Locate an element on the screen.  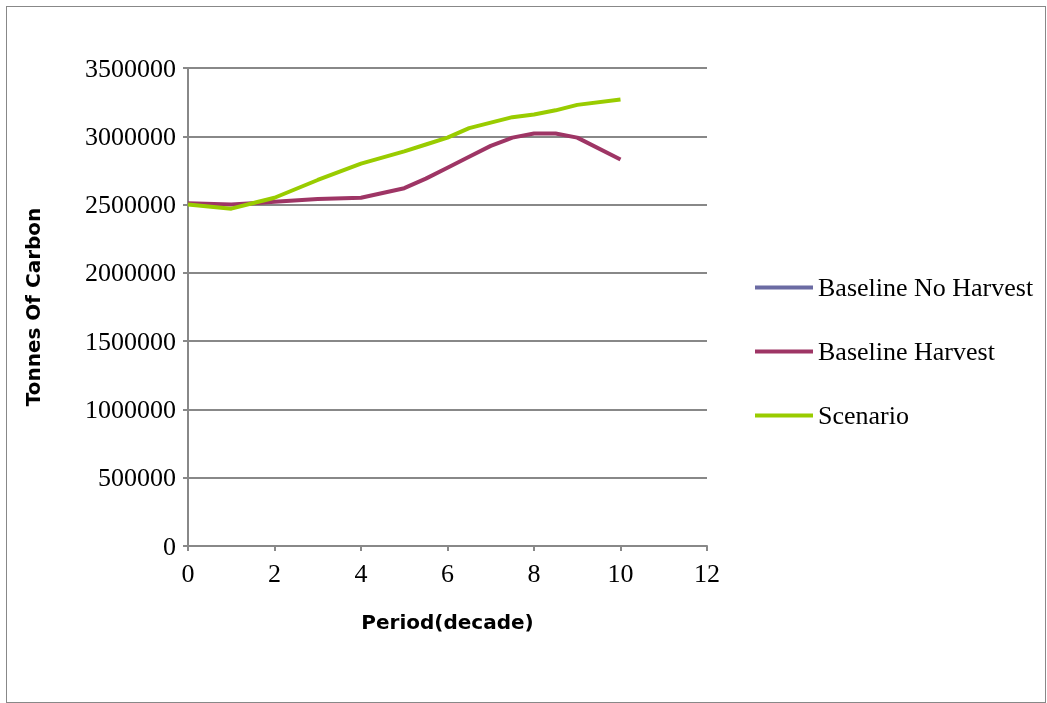
y-tick-label: 3000000 is located at coordinates (130, 136).